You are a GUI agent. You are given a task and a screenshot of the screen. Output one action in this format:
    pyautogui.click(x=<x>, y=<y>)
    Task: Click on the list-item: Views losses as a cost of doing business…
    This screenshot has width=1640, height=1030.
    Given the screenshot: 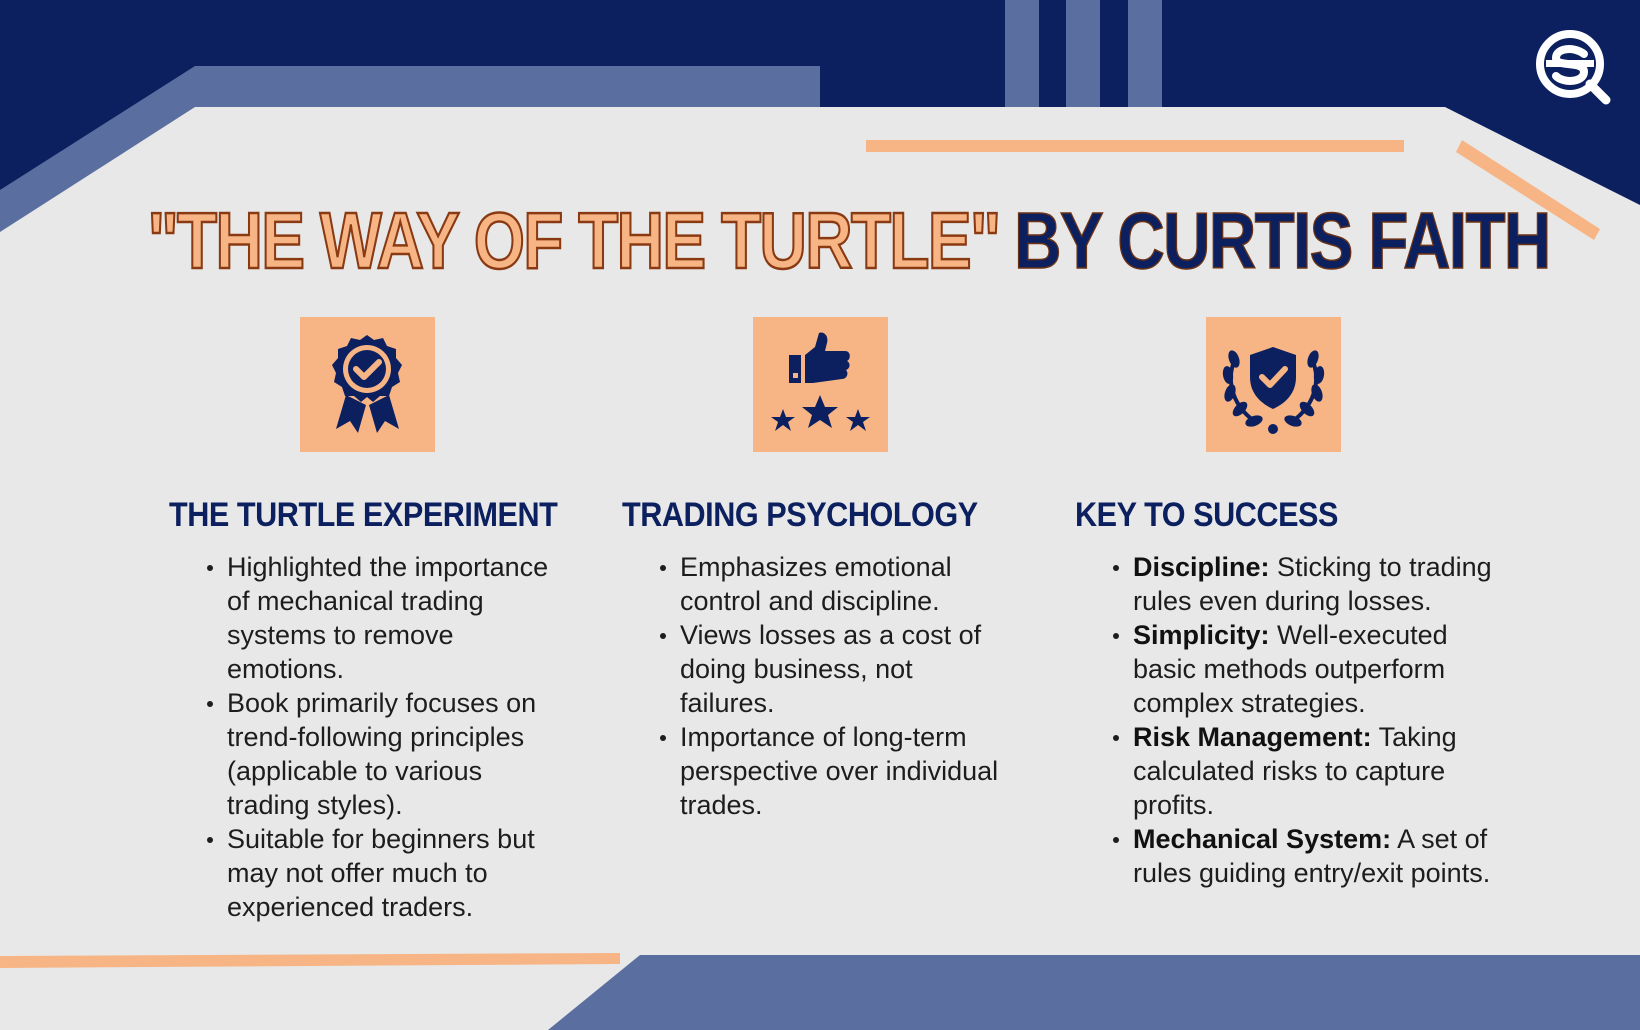 What is the action you would take?
    pyautogui.click(x=830, y=669)
    